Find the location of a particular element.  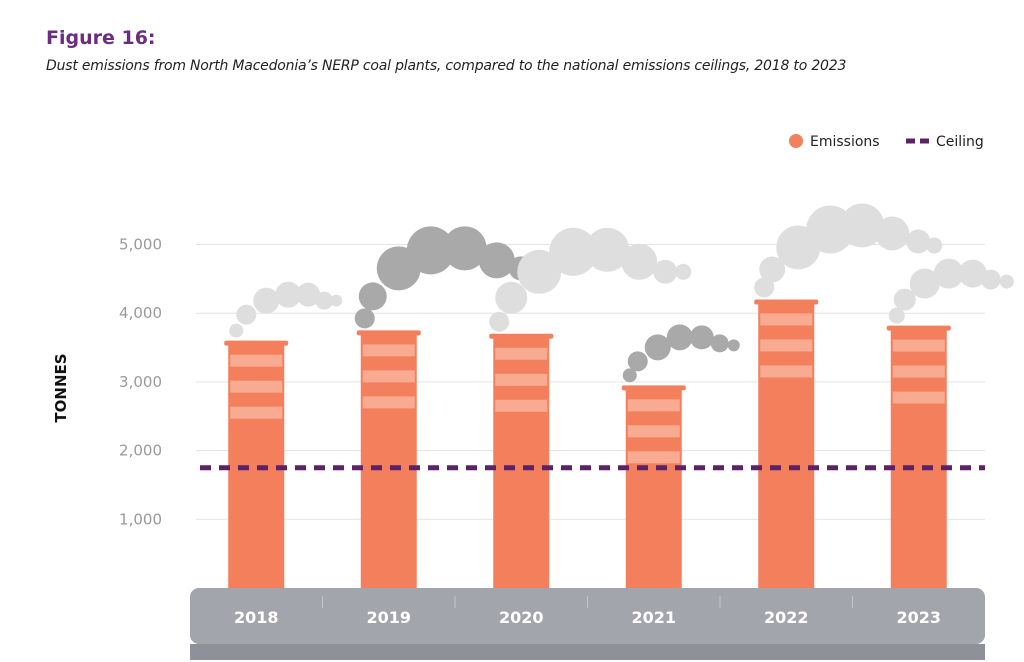

x-tick-label: 2020 is located at coordinates (521, 617).